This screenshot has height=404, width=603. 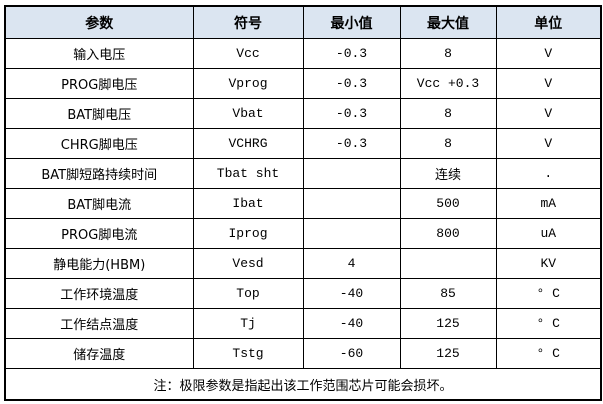 What do you see at coordinates (248, 53) in the screenshot?
I see `table-cell: Vcc` at bounding box center [248, 53].